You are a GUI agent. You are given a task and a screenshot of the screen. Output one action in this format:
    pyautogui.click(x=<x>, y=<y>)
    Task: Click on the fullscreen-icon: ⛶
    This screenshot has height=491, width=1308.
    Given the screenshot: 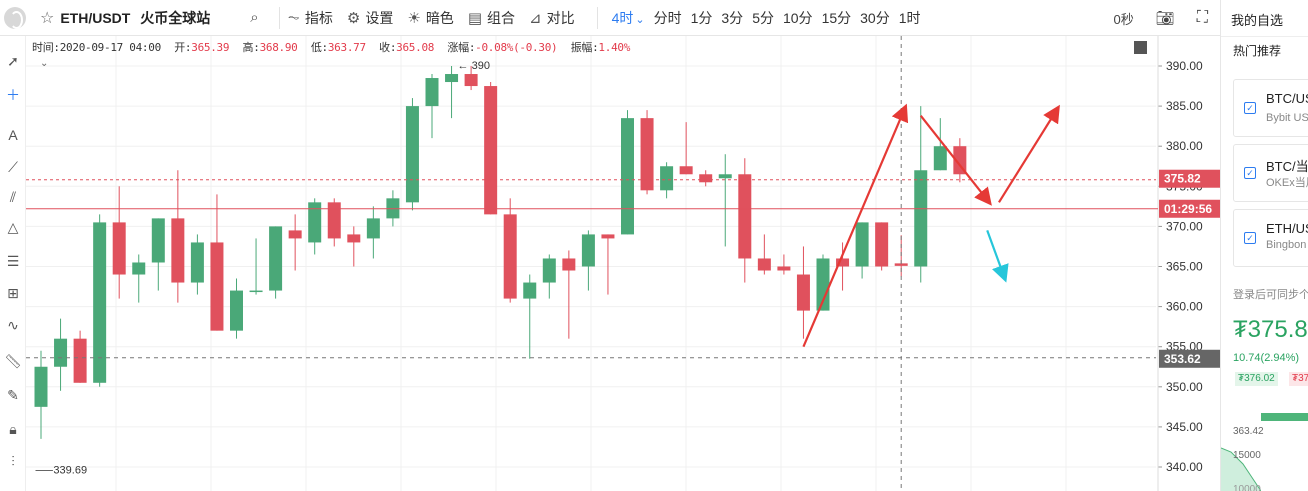 What is the action you would take?
    pyautogui.click(x=1202, y=17)
    